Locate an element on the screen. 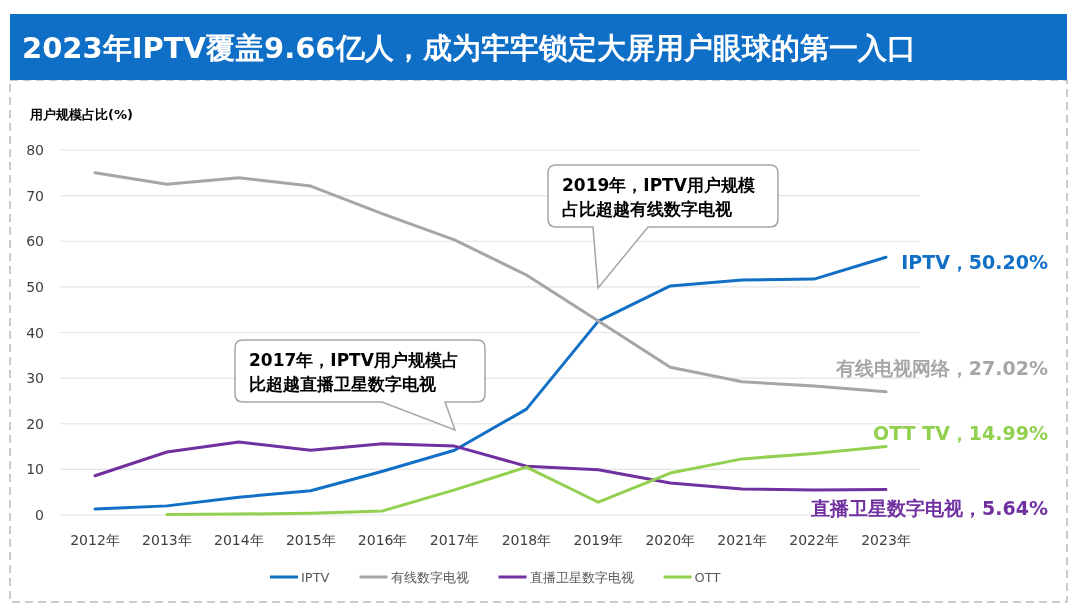 This screenshot has height=608, width=1080. x-tick-label: 2015年 is located at coordinates (310, 540).